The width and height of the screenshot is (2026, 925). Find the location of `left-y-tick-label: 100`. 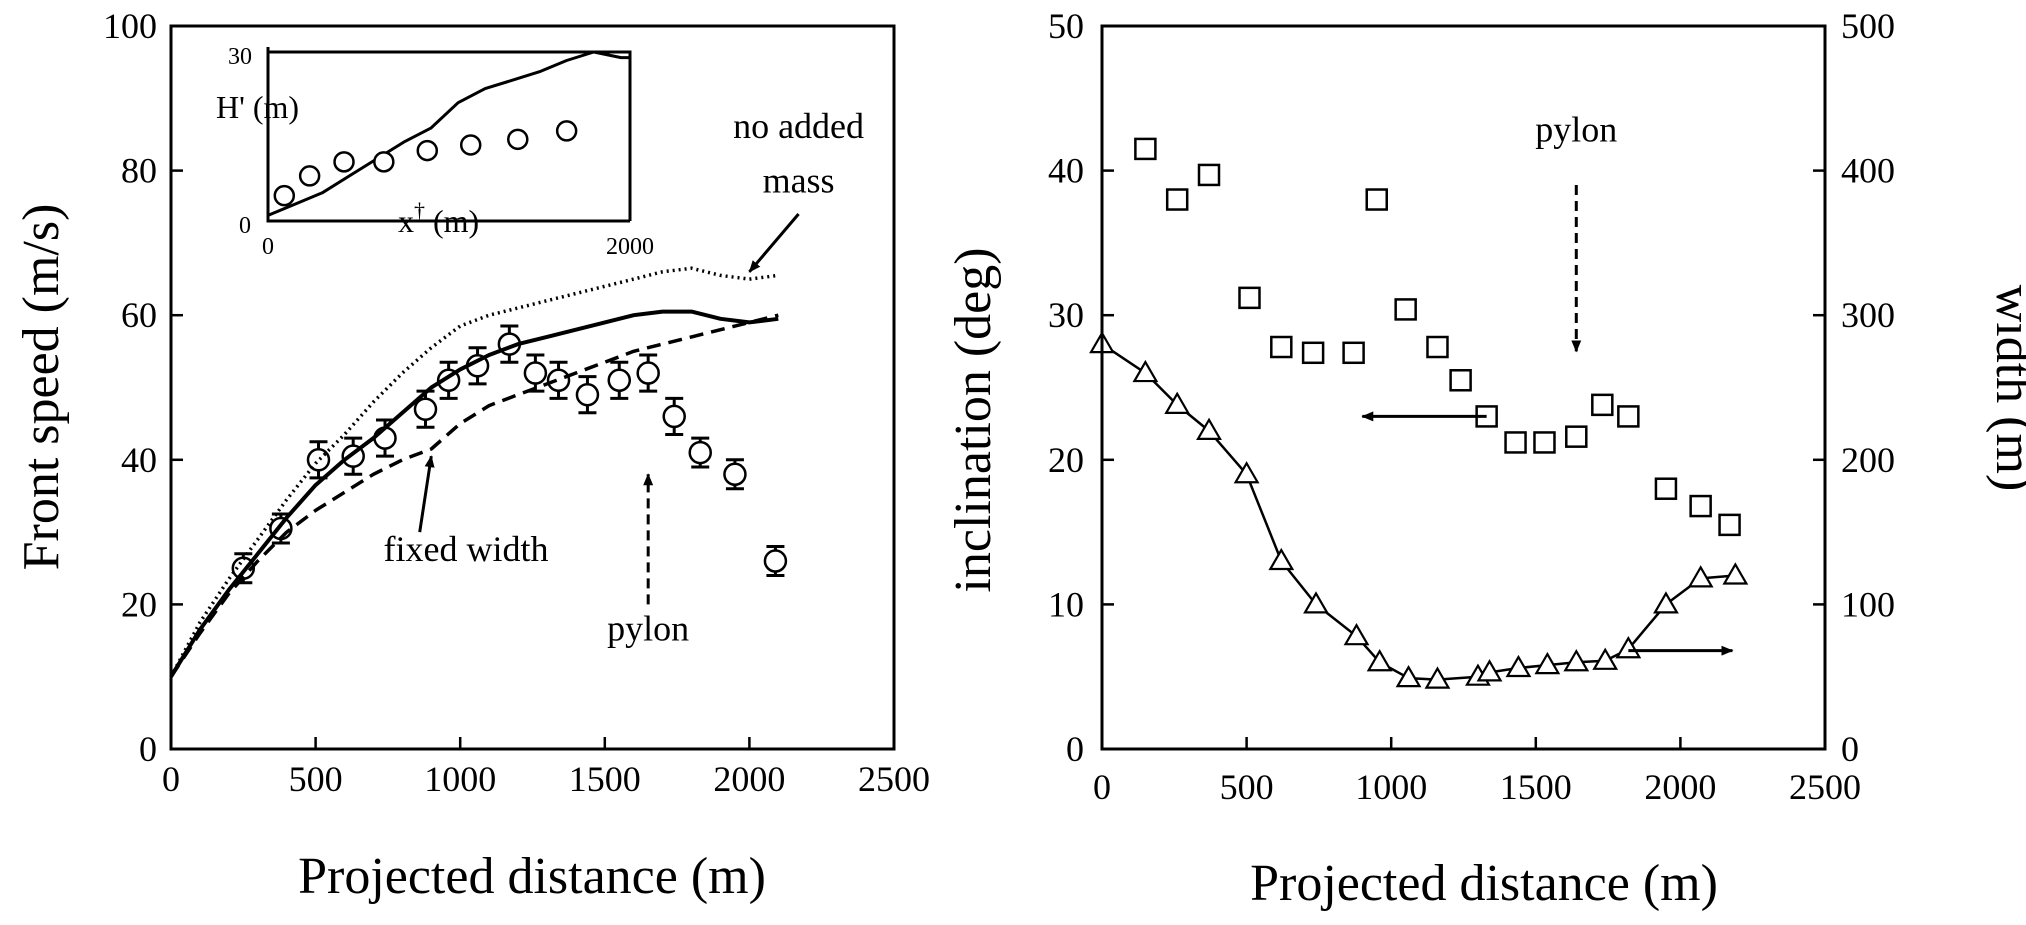

left-y-tick-label: 100 is located at coordinates (130, 26).